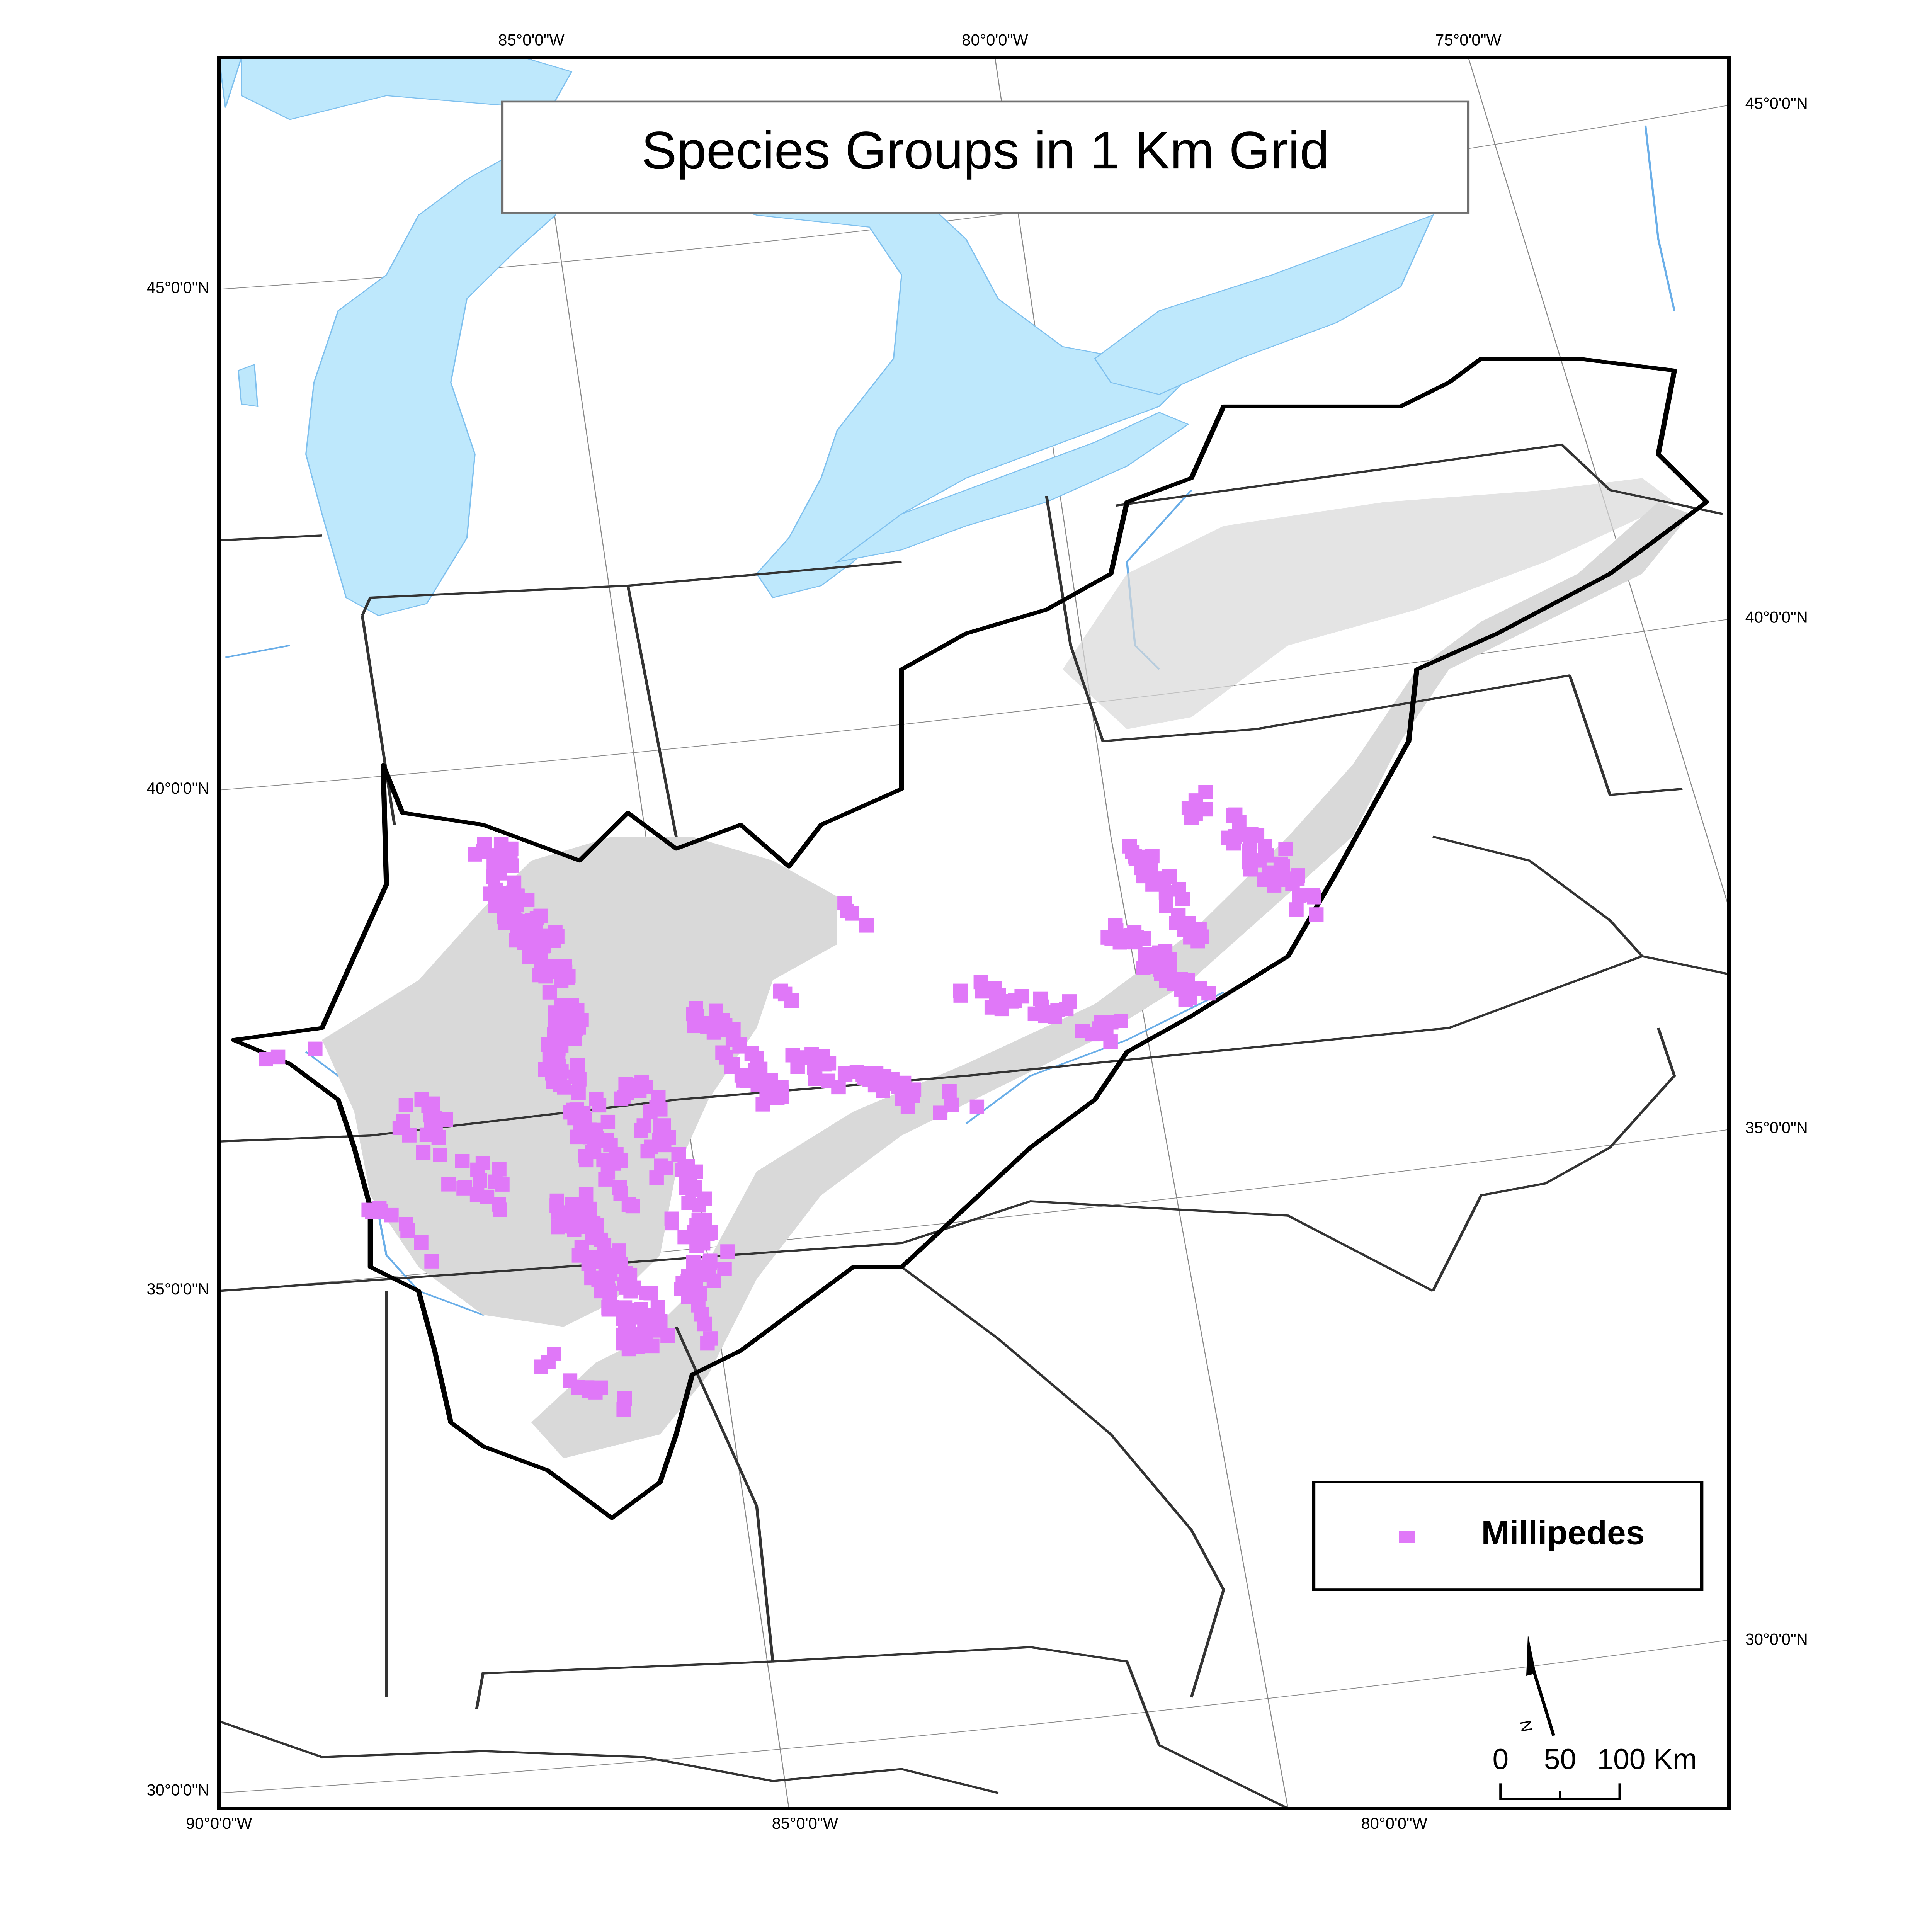 This screenshot has height=1932, width=1932. I want to click on top-label-80w: 80°0'0"W, so click(995, 40).